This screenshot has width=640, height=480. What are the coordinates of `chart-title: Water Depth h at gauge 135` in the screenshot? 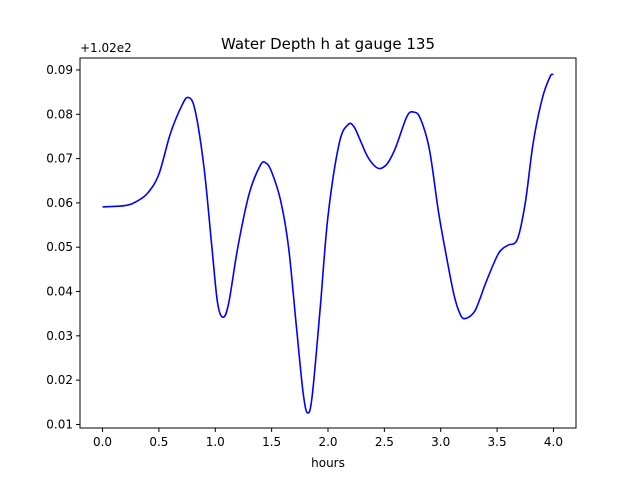 It's located at (328, 44).